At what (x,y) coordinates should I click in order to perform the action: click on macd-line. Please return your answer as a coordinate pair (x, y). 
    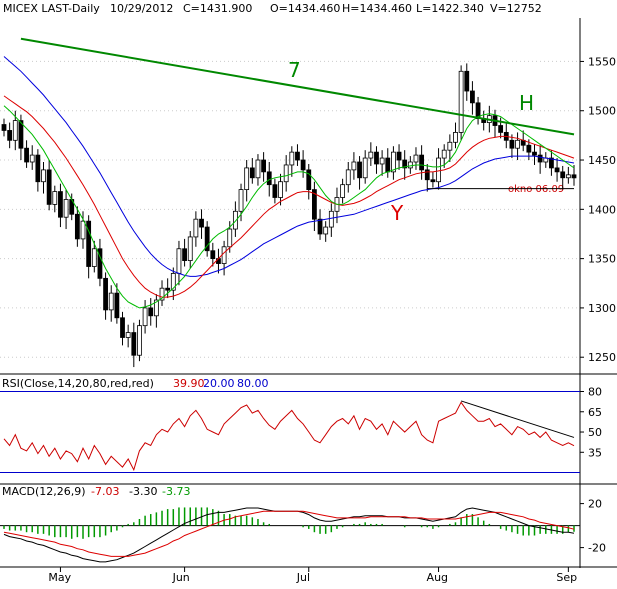
    Looking at the image, I should click on (289, 535).